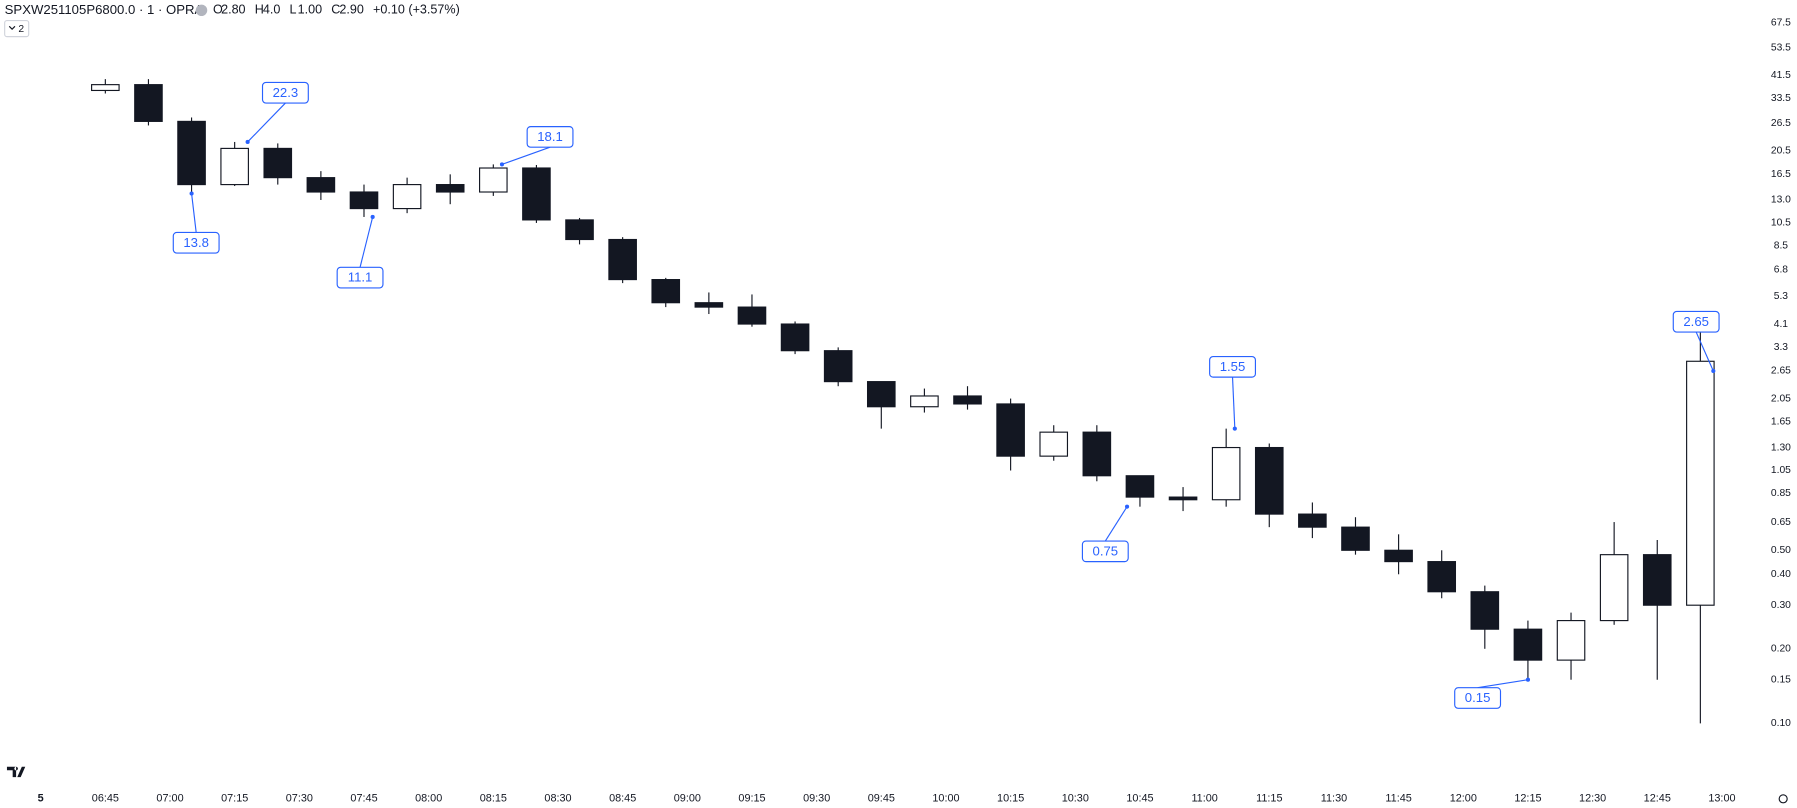  Describe the element at coordinates (259, 10) in the screenshot. I see `ohlc-key: H` at that location.